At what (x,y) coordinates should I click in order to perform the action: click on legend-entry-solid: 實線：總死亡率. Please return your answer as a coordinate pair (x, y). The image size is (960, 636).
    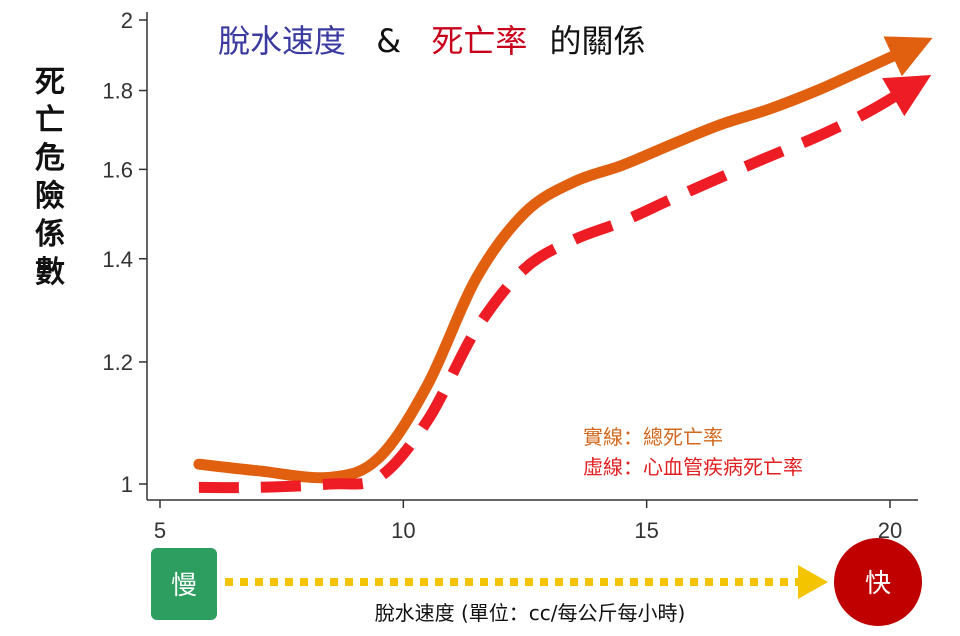
    Looking at the image, I should click on (653, 437).